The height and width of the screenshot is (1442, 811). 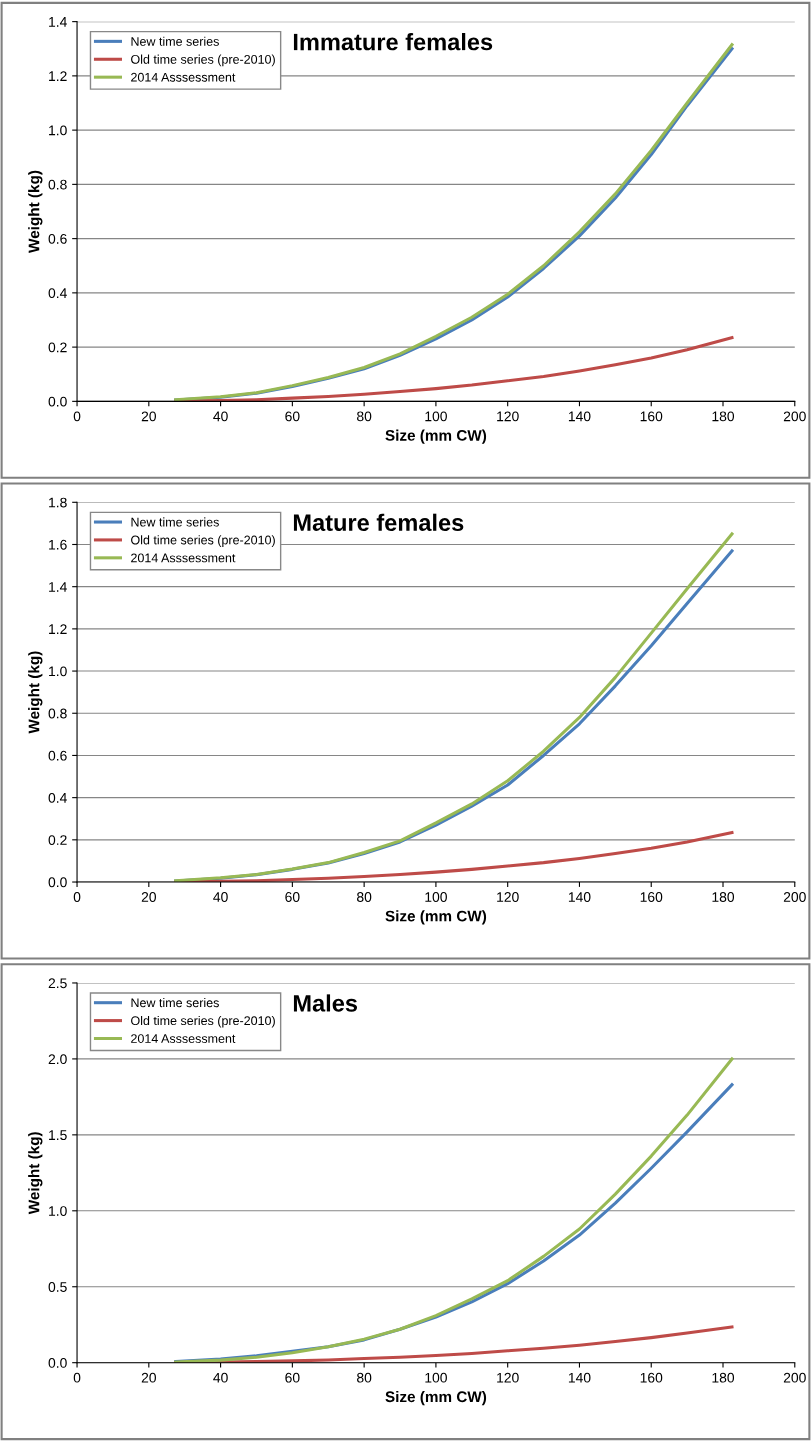 I want to click on y-tick-label: 2.5, so click(x=57, y=983).